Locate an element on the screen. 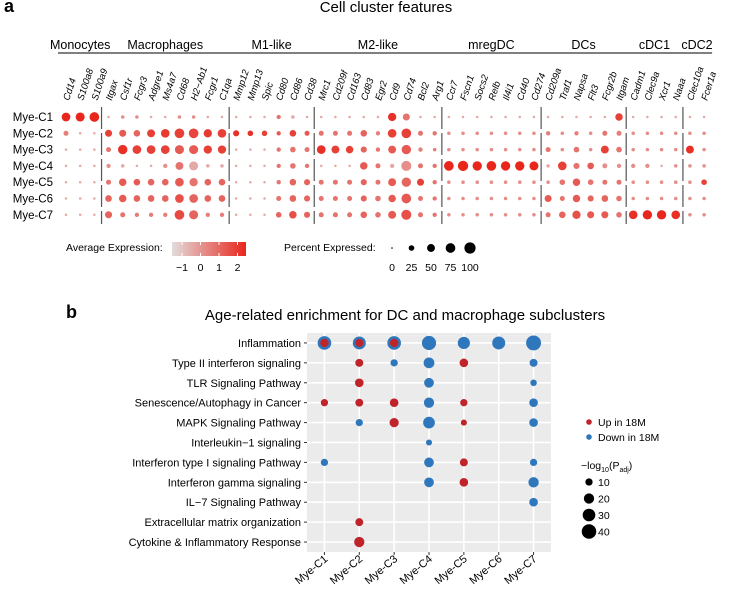  gene-label: Flt3 is located at coordinates (594, 92).